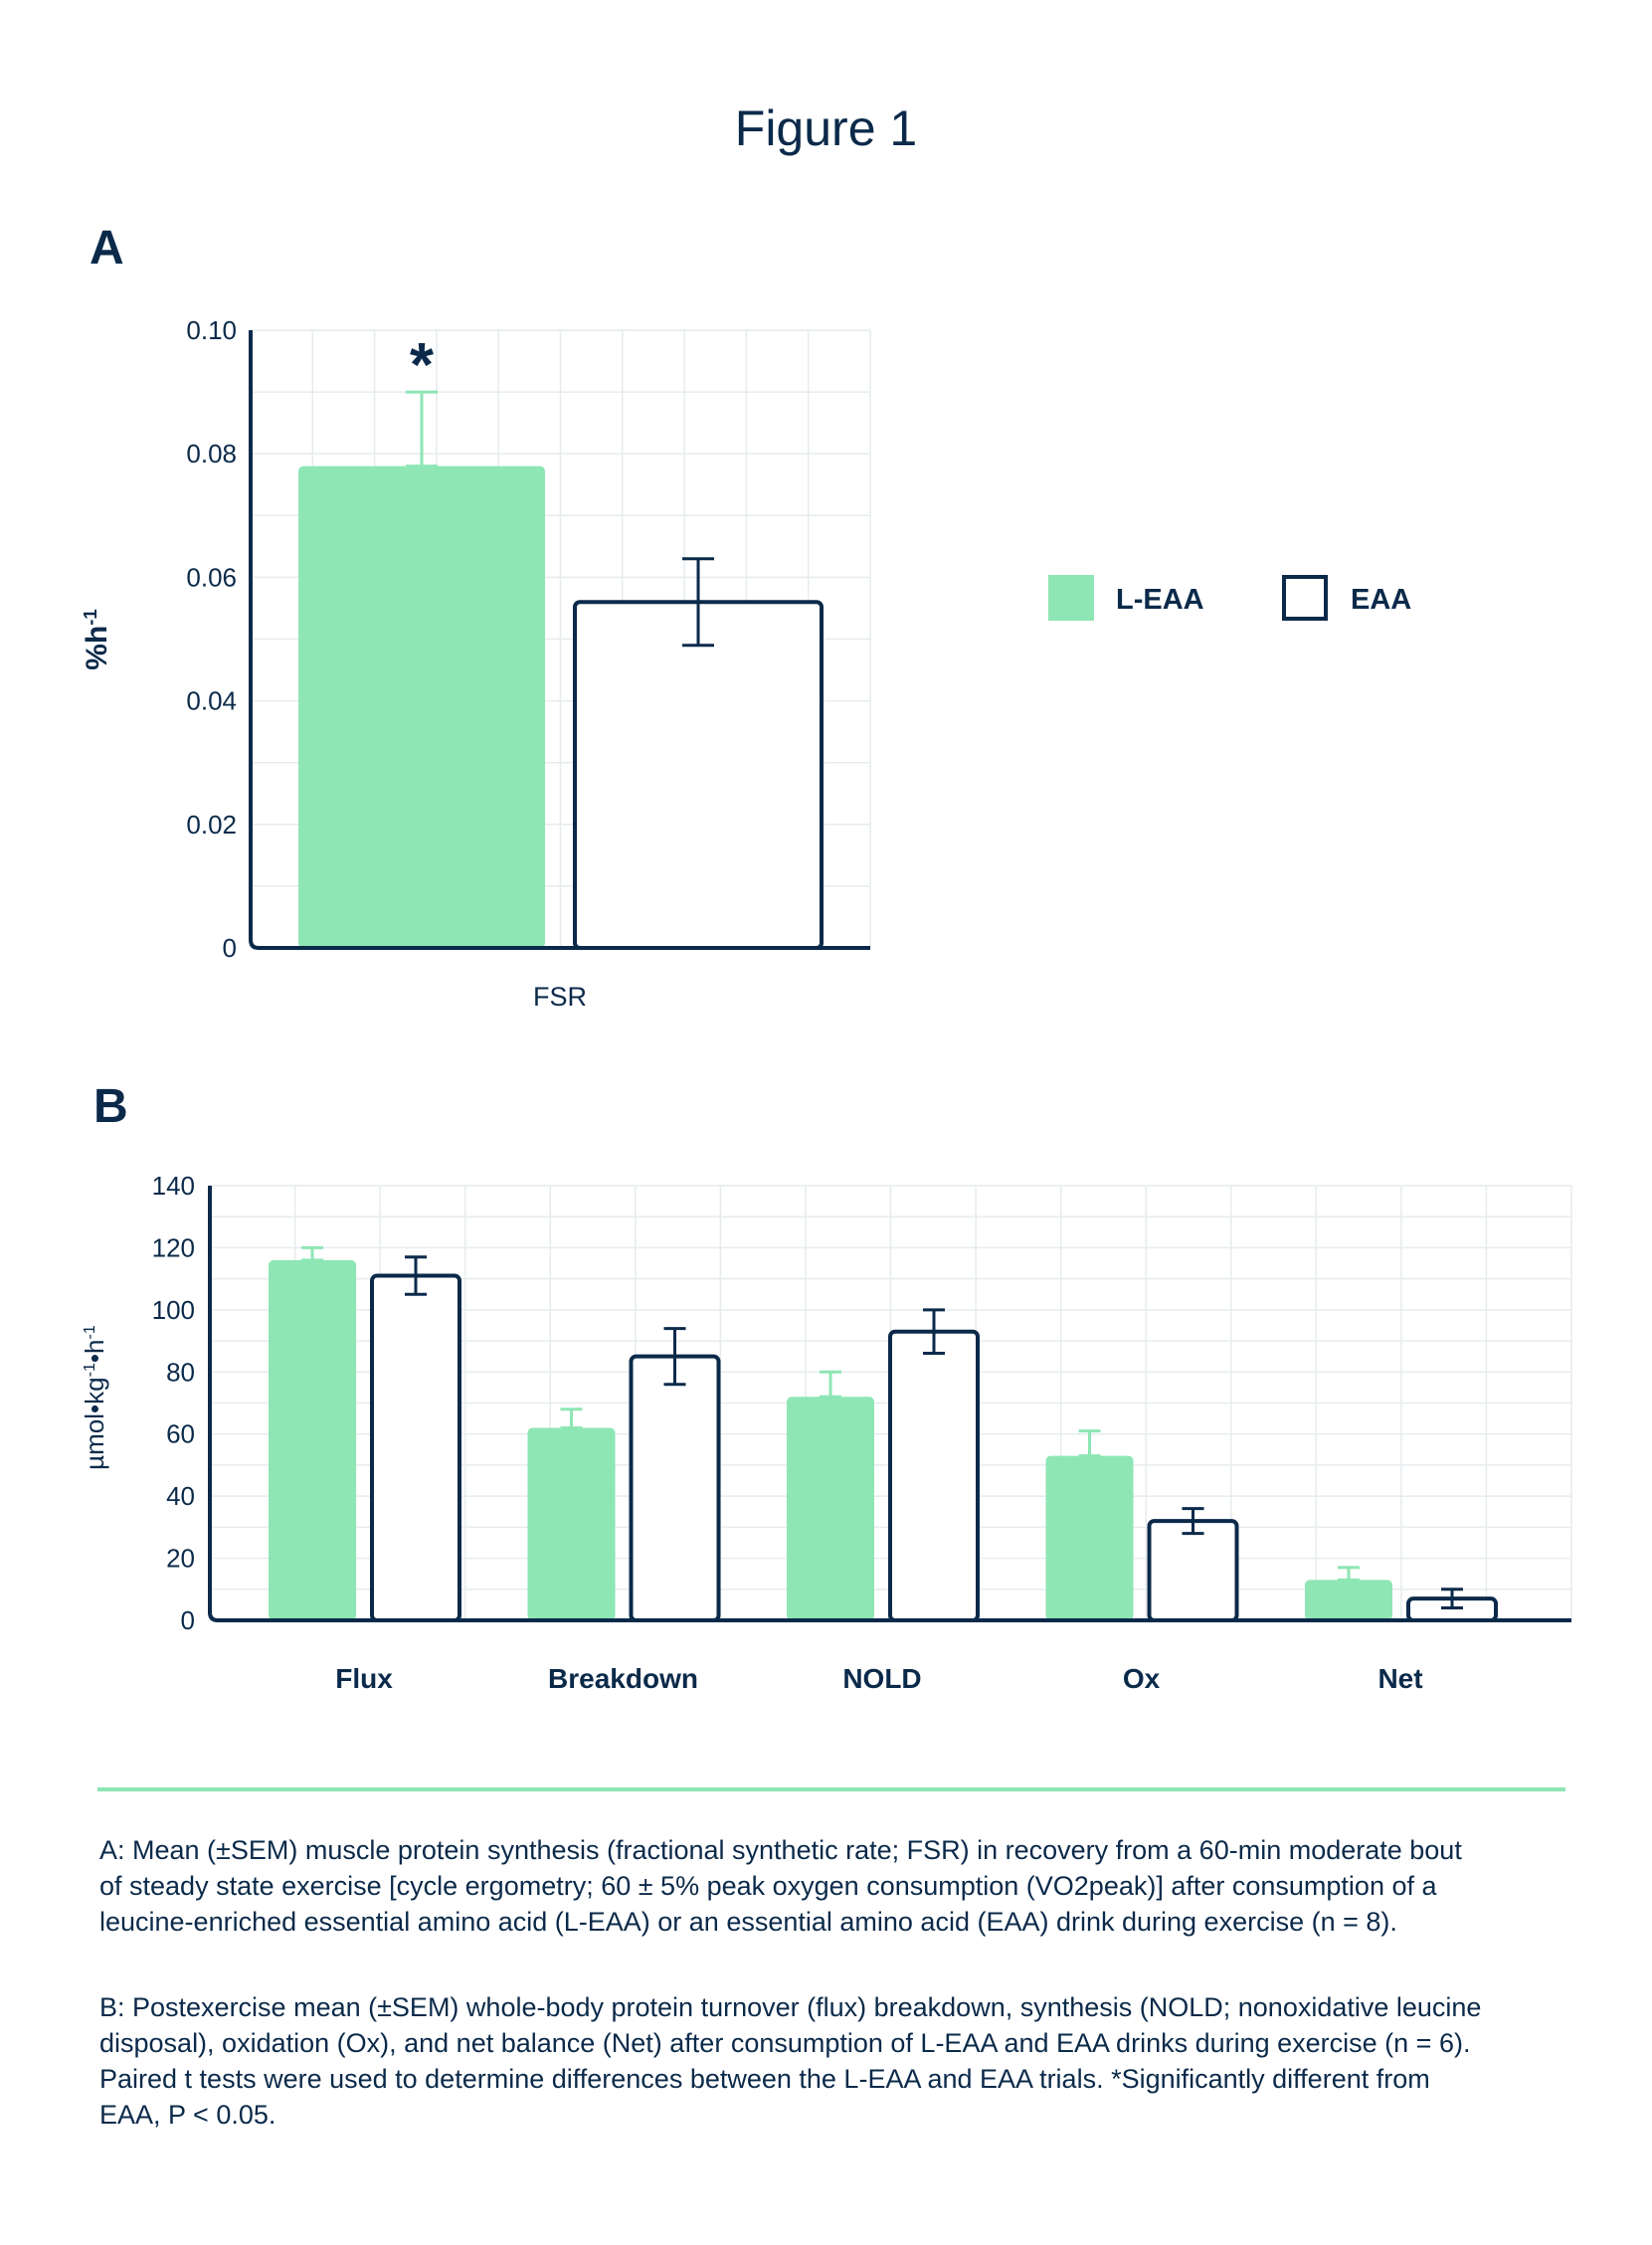 This screenshot has width=1652, height=2245. I want to click on y-tick-label-a: 0.06, so click(211, 577).